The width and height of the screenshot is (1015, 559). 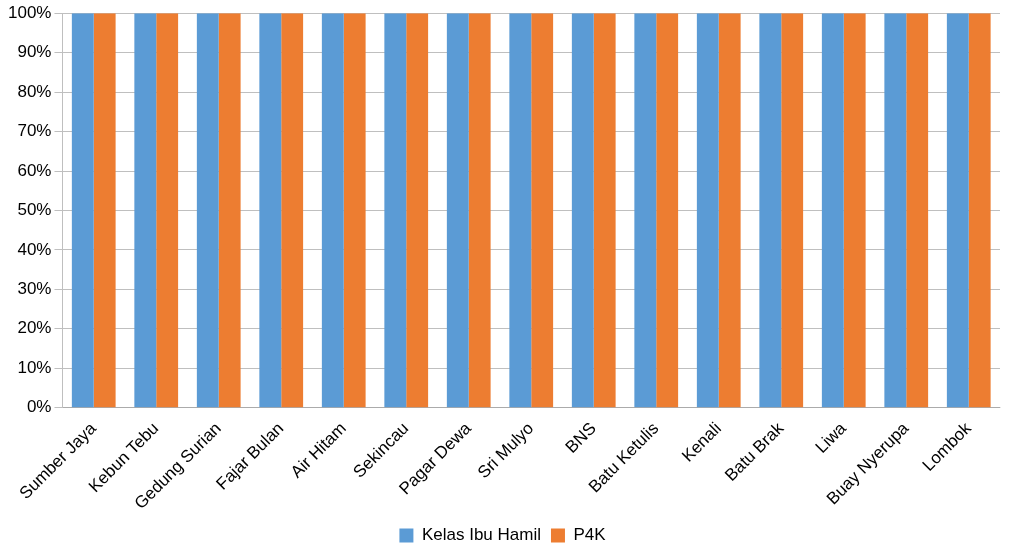 I want to click on y-tick-label: 60%, so click(x=34, y=170).